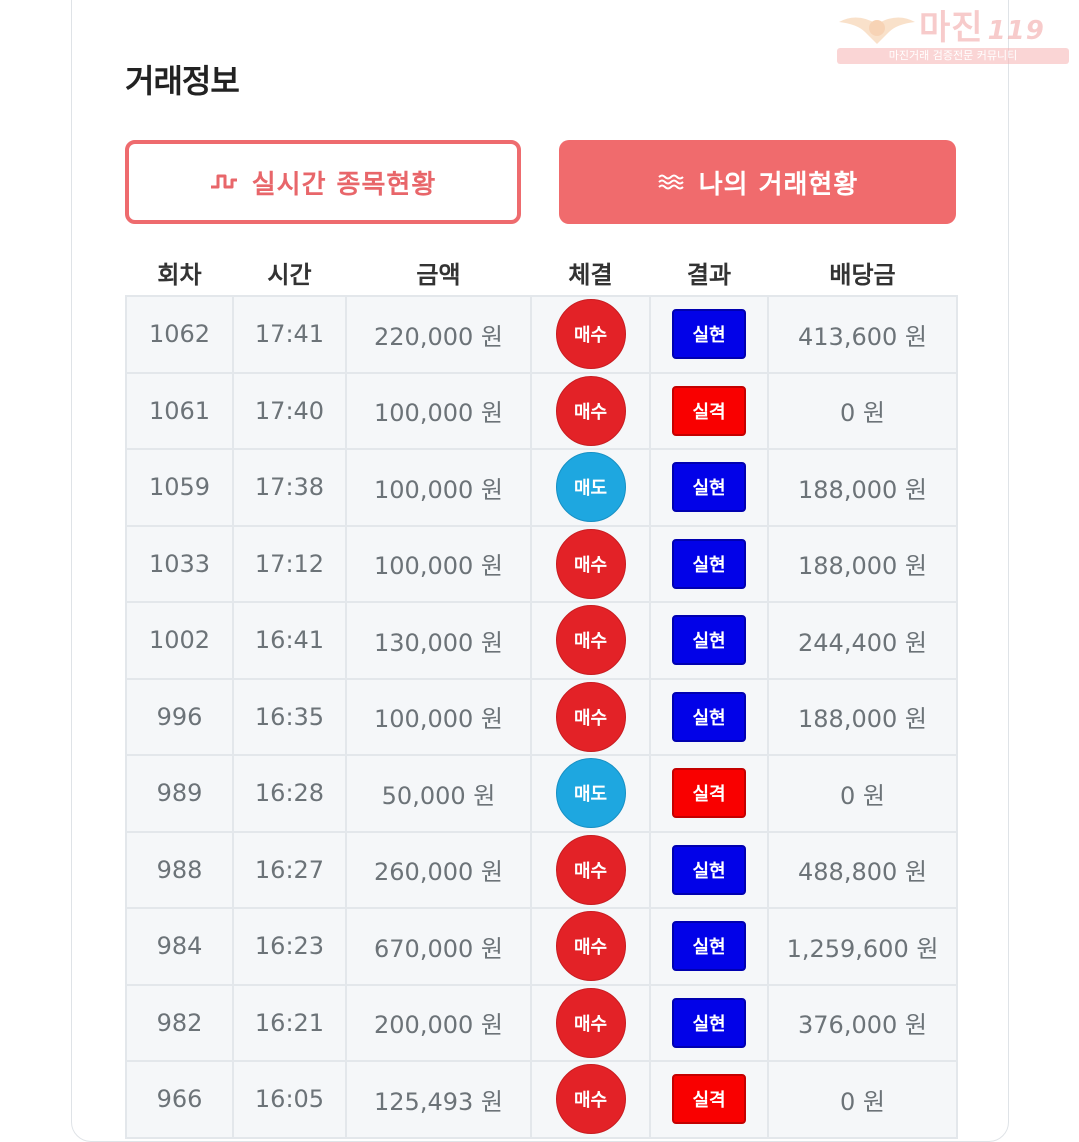 This screenshot has height=1142, width=1079. Describe the element at coordinates (862, 869) in the screenshot. I see `payout-cell: 488,800 원` at that location.